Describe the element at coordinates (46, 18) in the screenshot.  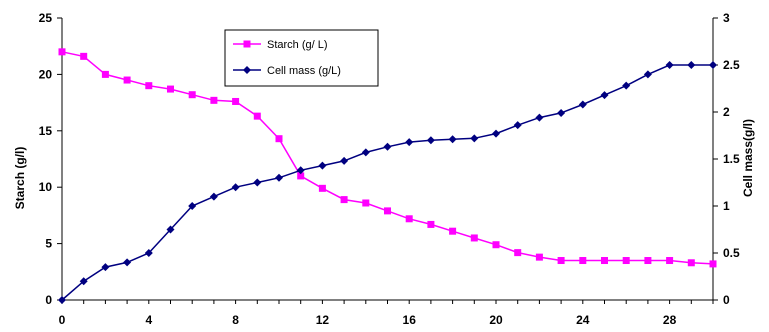
I see `y1-tick-label: 25` at that location.